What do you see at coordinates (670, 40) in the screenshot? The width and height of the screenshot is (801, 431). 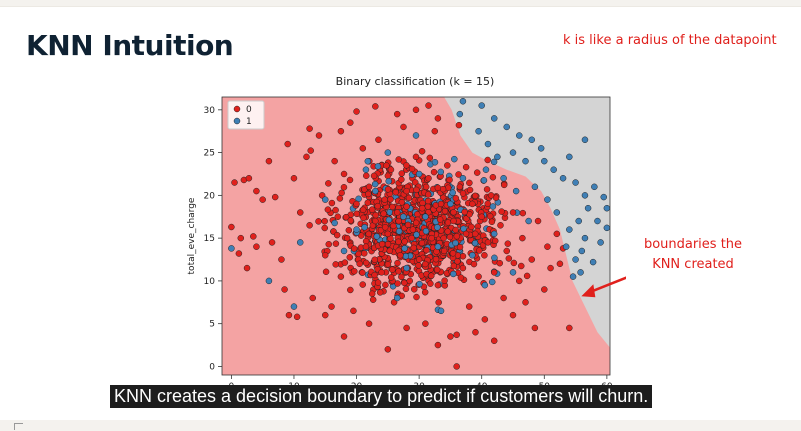 I see `radius-note: k is like a radius of the datapoint` at bounding box center [670, 40].